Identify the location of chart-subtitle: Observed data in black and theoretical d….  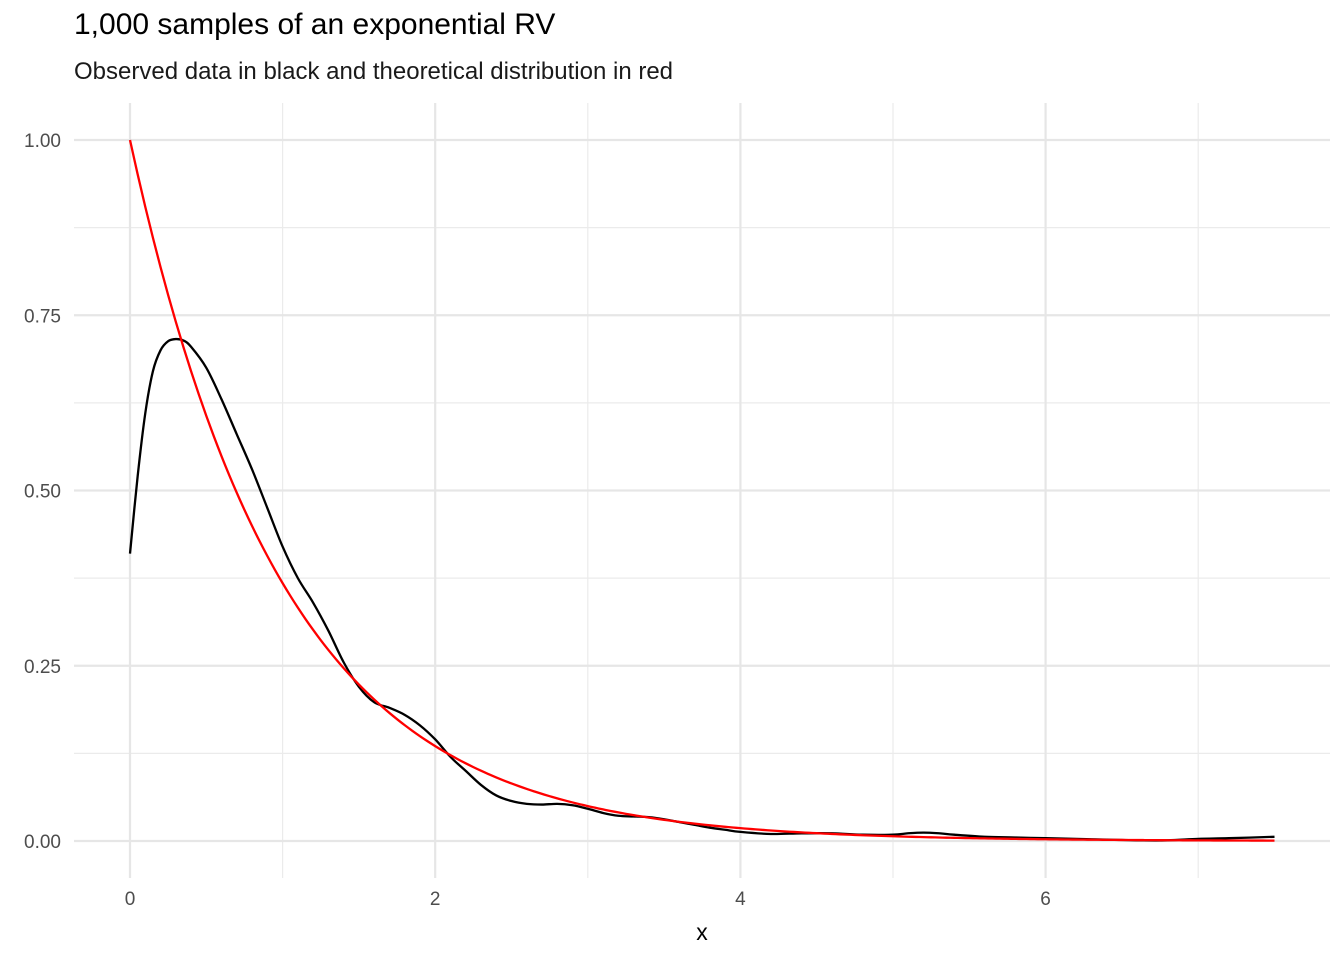
(374, 71).